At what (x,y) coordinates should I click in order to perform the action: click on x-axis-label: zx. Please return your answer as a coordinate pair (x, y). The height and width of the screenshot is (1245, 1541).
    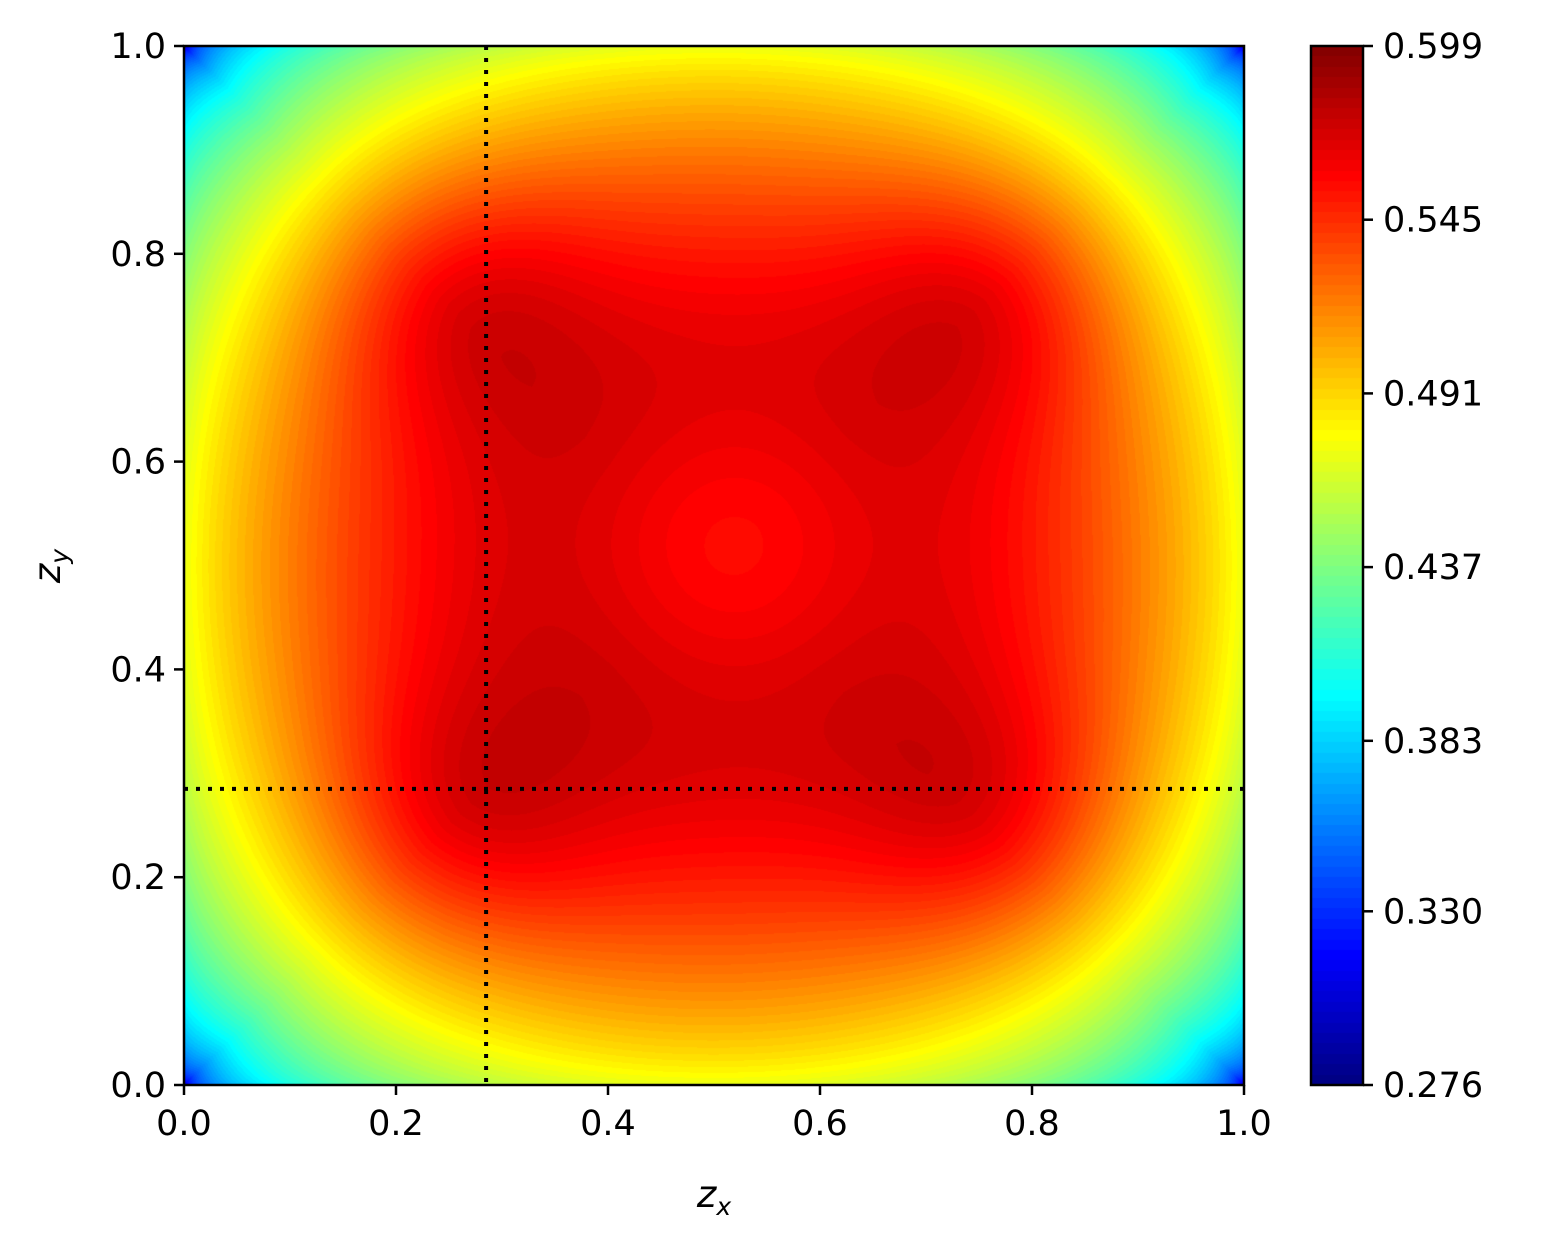
    Looking at the image, I should click on (713, 1197).